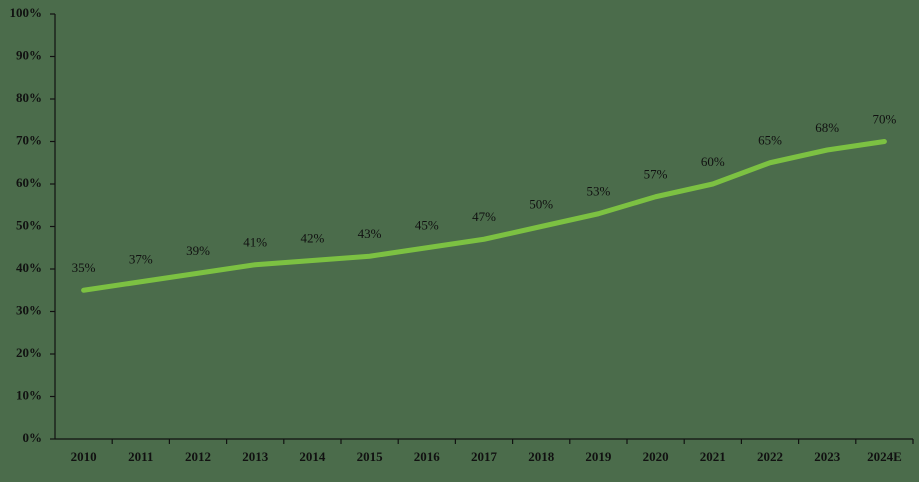  I want to click on x-tick-label: 2013, so click(255, 456).